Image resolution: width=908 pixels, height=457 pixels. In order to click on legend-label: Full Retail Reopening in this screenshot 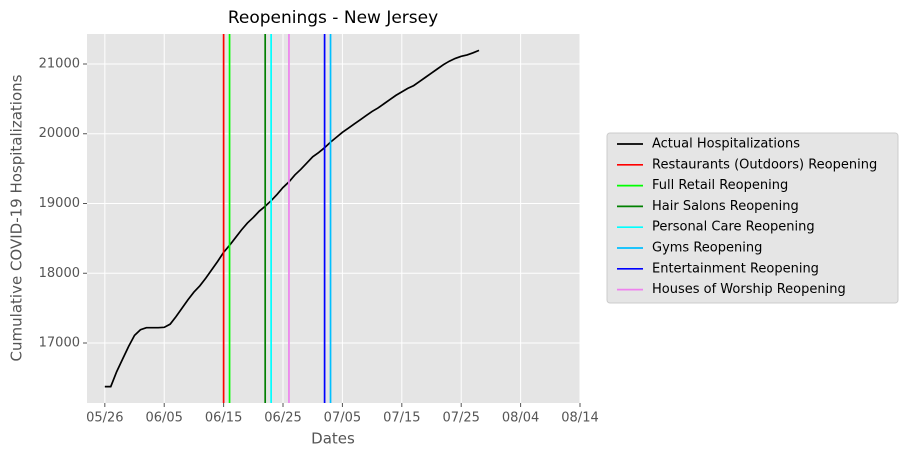, I will do `click(720, 185)`.